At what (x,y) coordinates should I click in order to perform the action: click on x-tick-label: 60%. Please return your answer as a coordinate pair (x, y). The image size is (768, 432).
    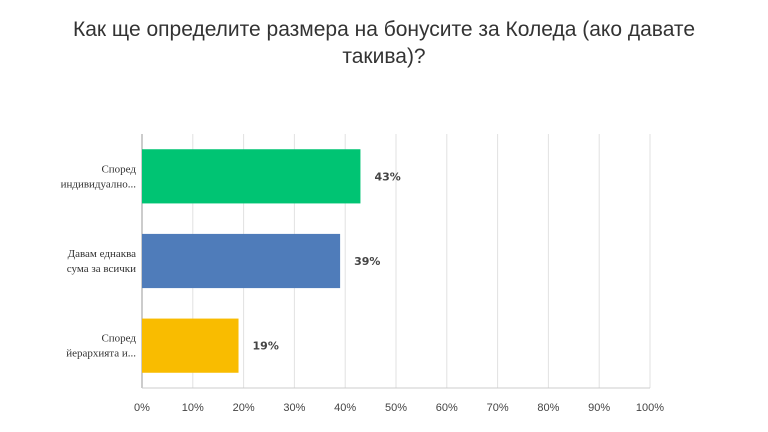
    Looking at the image, I should click on (447, 408).